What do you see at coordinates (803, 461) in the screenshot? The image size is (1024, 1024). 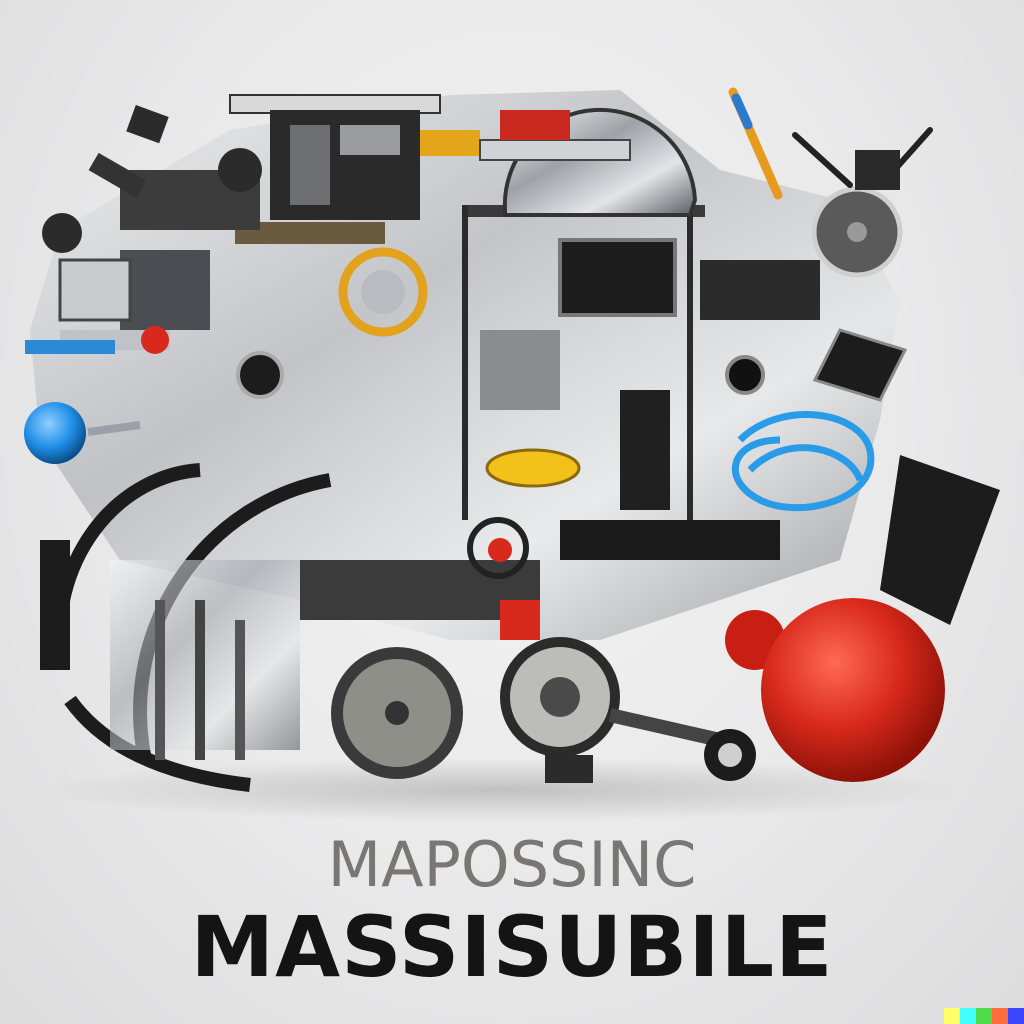 I see `blue-tube-coil` at bounding box center [803, 461].